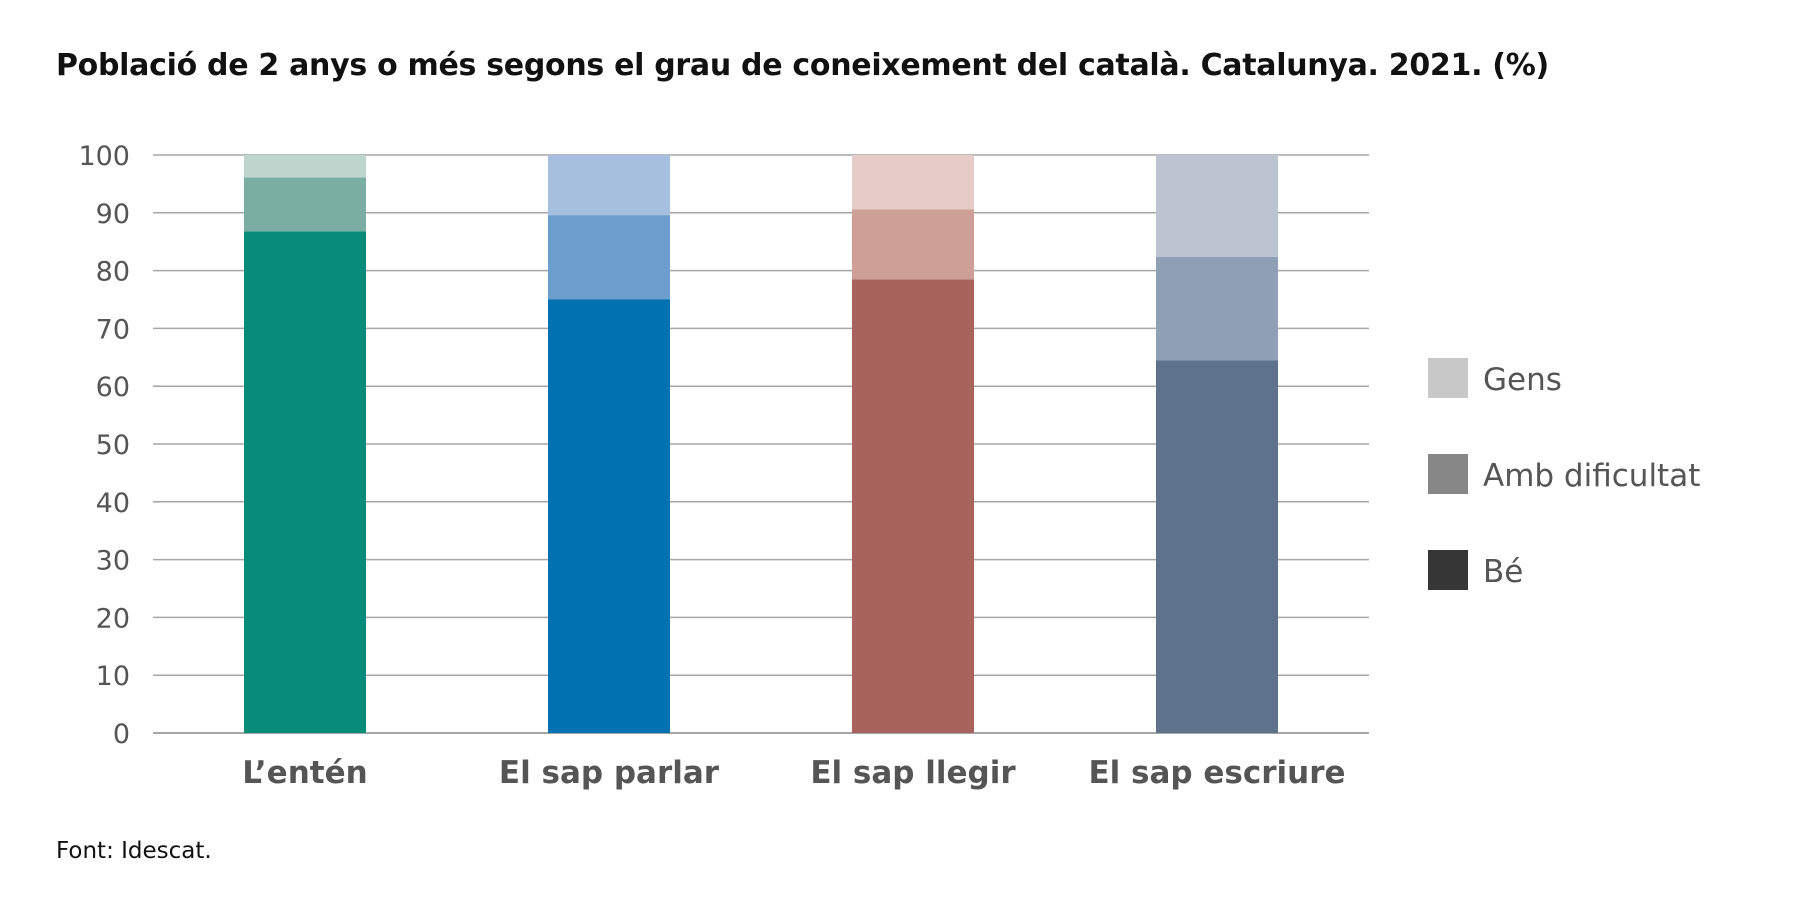 Image resolution: width=1800 pixels, height=900 pixels. What do you see at coordinates (113, 214) in the screenshot?
I see `y-tick-label-90: 90` at bounding box center [113, 214].